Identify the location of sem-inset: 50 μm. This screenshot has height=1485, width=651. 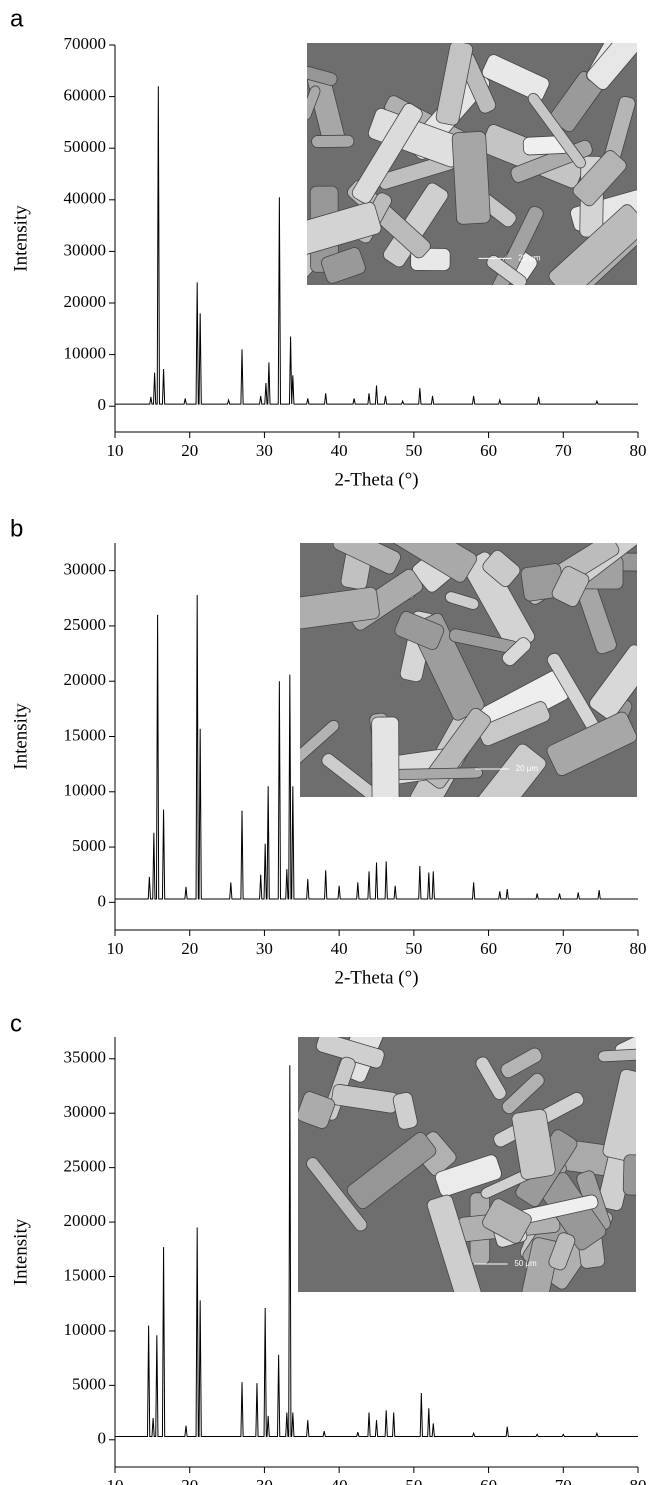
(467, 1164).